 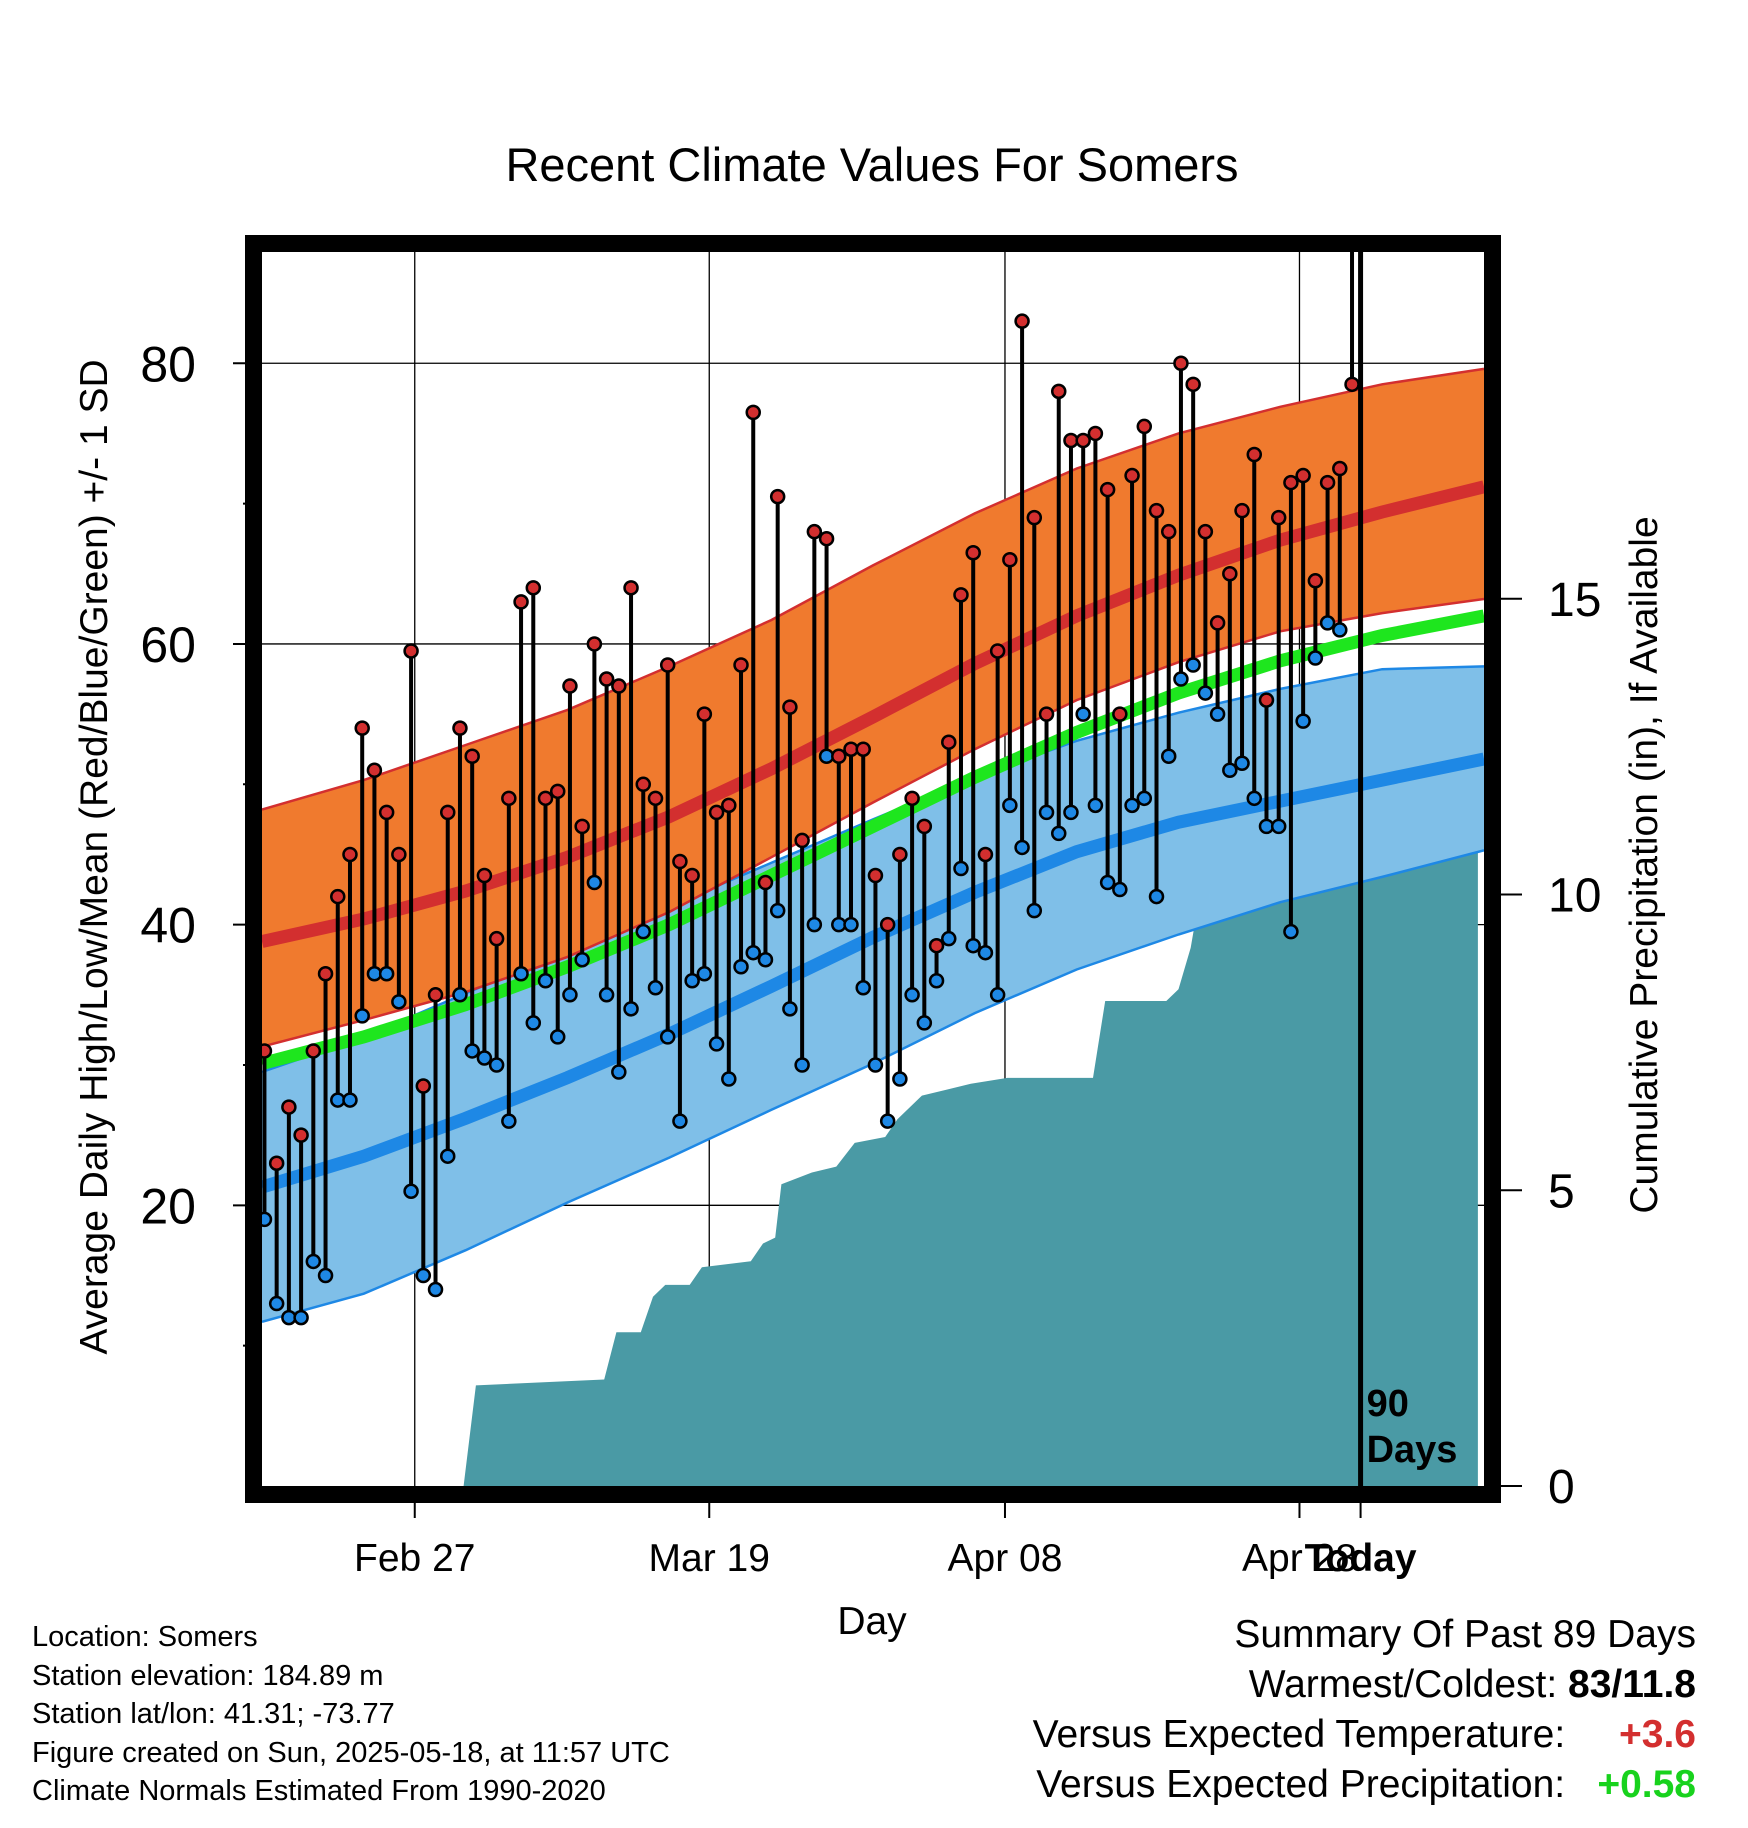 What do you see at coordinates (1361, 1558) in the screenshot?
I see `x-tick-label: Today` at bounding box center [1361, 1558].